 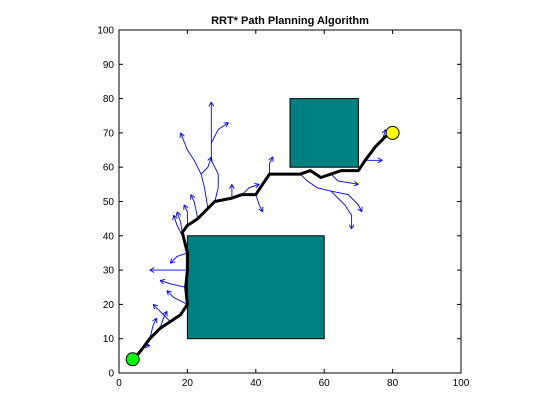 I want to click on x-tick-label: 20, so click(x=188, y=383).